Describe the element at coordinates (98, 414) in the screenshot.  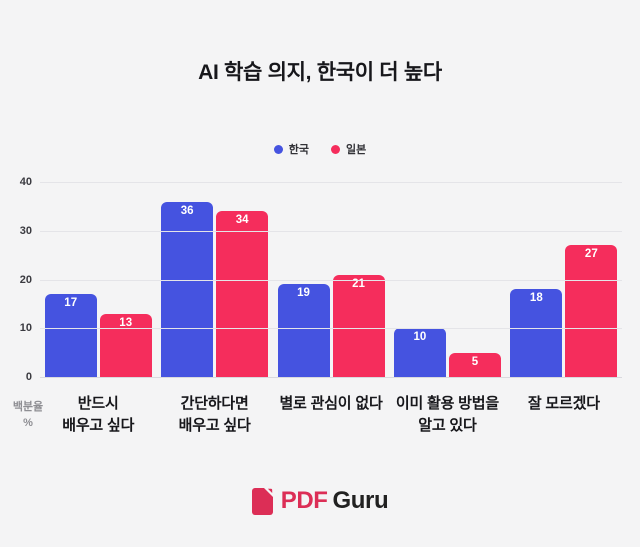
I see `category-label-1: 반드시 배우고 싶다` at that location.